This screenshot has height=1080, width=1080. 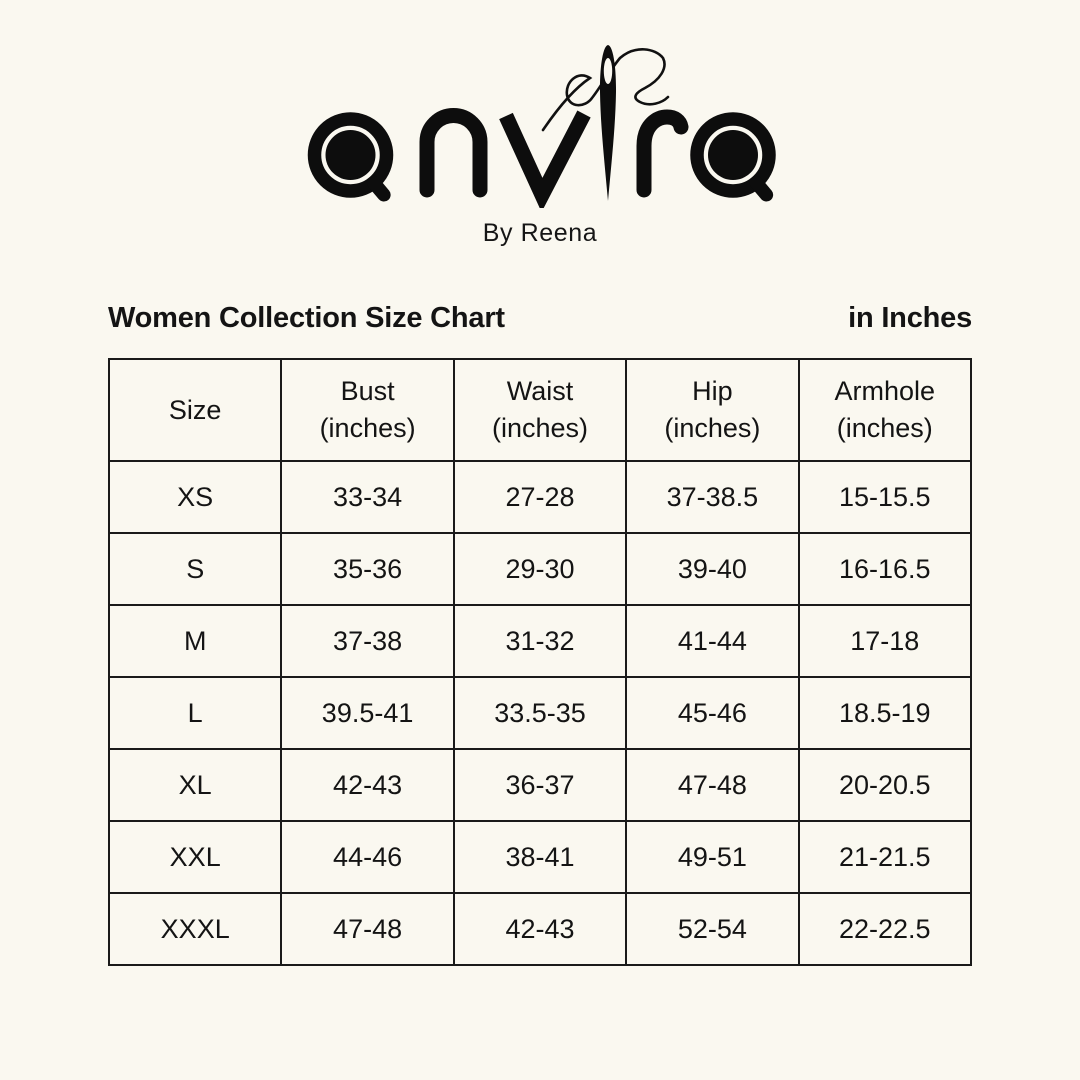 What do you see at coordinates (712, 497) in the screenshot?
I see `cell-hip: 37-38.5` at bounding box center [712, 497].